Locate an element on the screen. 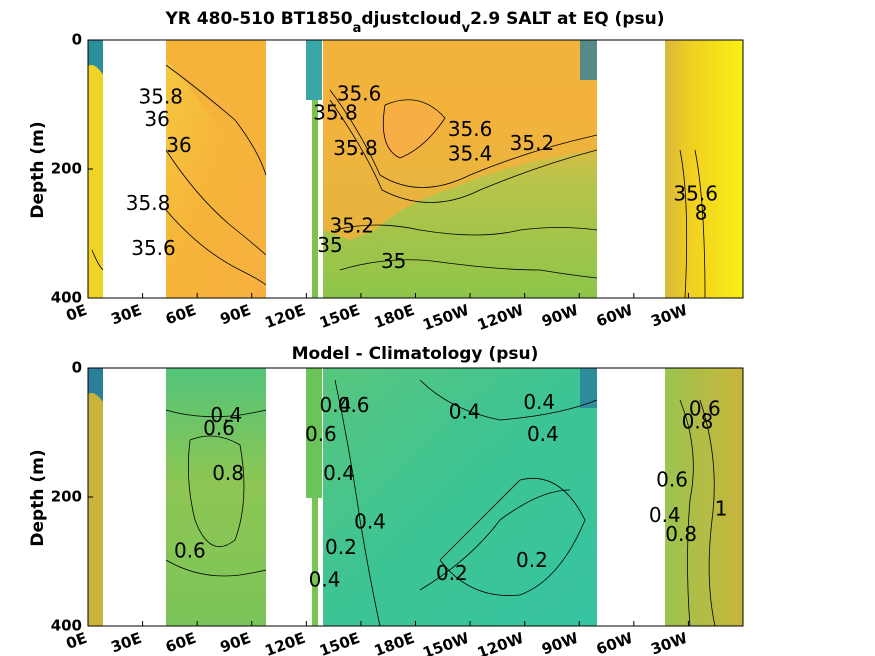  contour-label: 35.2 is located at coordinates (532, 143).